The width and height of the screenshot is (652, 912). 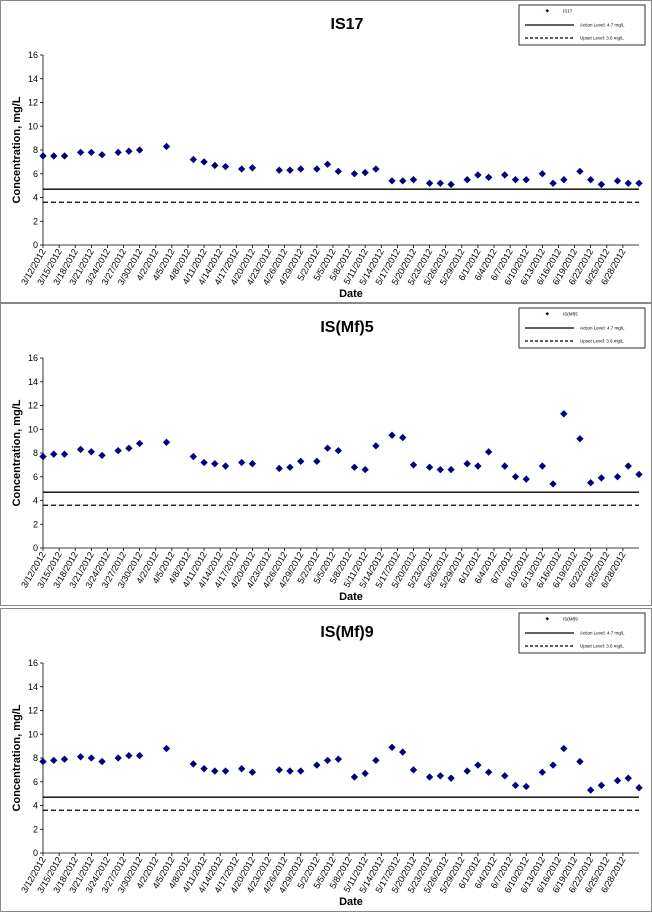 What do you see at coordinates (346, 632) in the screenshot?
I see `chart-title: IS(Mf)9` at bounding box center [346, 632].